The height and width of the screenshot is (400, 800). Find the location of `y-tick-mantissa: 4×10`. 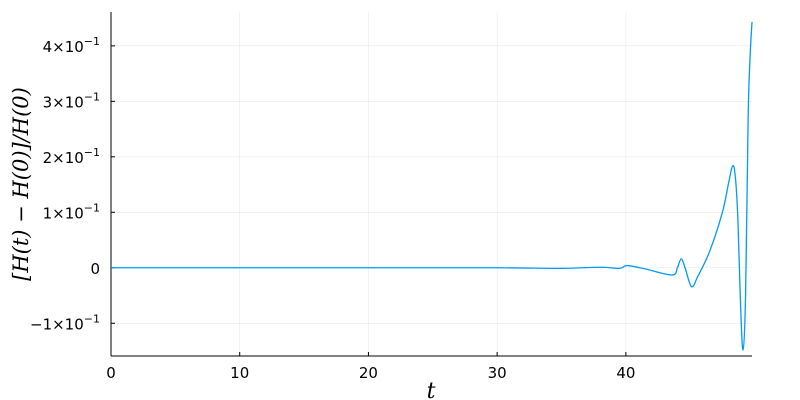

y-tick-mantissa: 4×10 is located at coordinates (63, 47).